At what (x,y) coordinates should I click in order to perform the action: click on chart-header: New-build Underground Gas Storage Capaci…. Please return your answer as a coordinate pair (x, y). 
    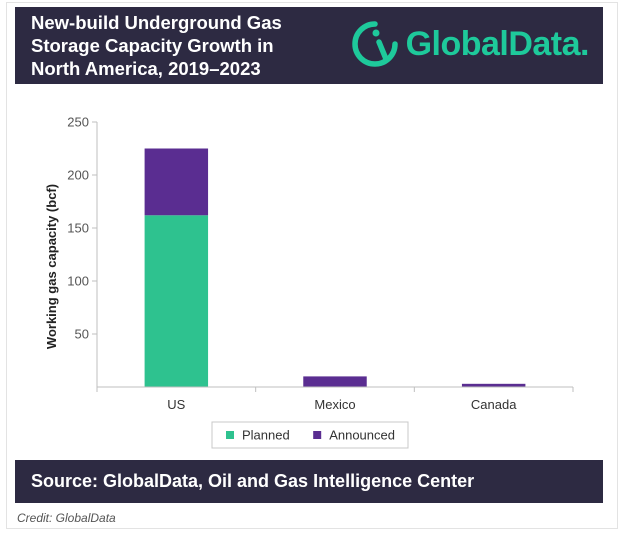
    Looking at the image, I should click on (309, 45).